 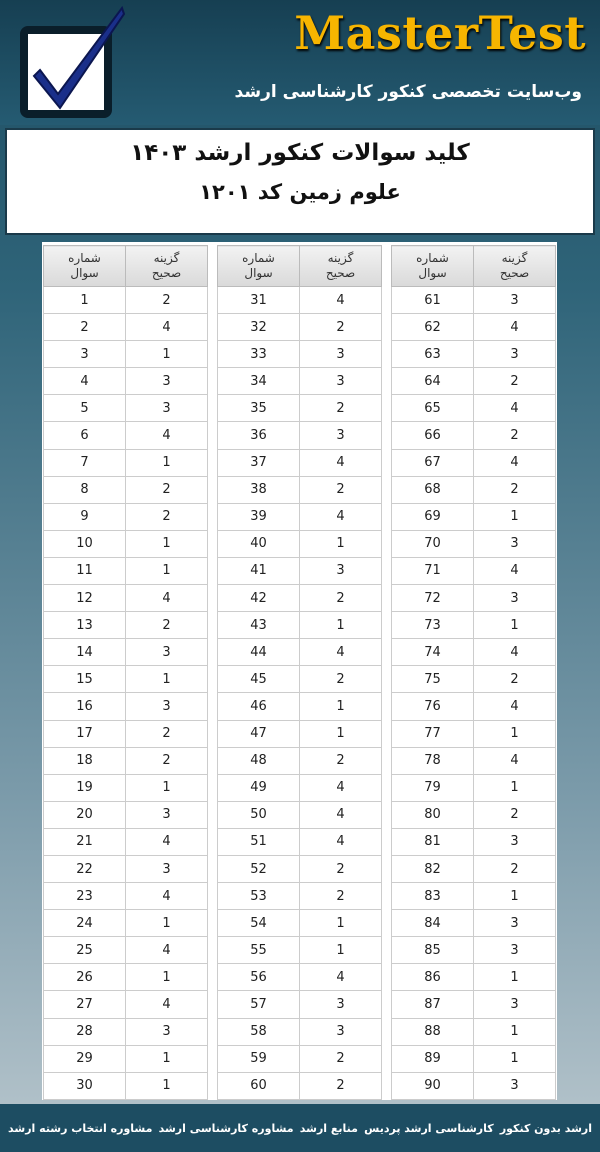 What do you see at coordinates (432, 300) in the screenshot?
I see `question-number: 61` at bounding box center [432, 300].